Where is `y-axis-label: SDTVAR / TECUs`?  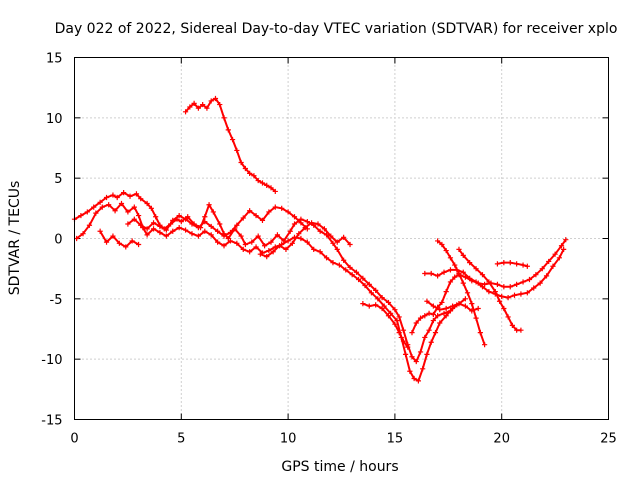
y-axis-label: SDTVAR / TECUs is located at coordinates (15, 238).